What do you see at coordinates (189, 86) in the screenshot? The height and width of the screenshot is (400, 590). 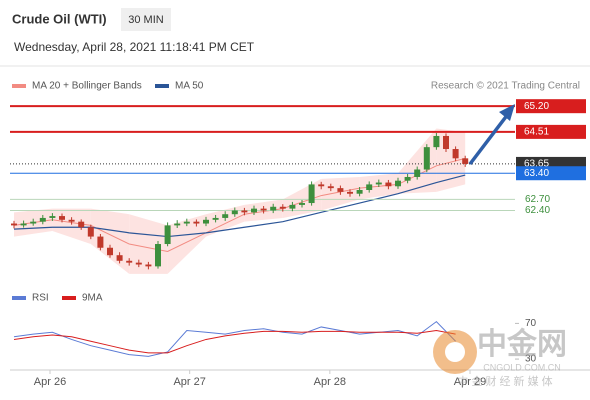 I see `legend-label: MA 50` at bounding box center [189, 86].